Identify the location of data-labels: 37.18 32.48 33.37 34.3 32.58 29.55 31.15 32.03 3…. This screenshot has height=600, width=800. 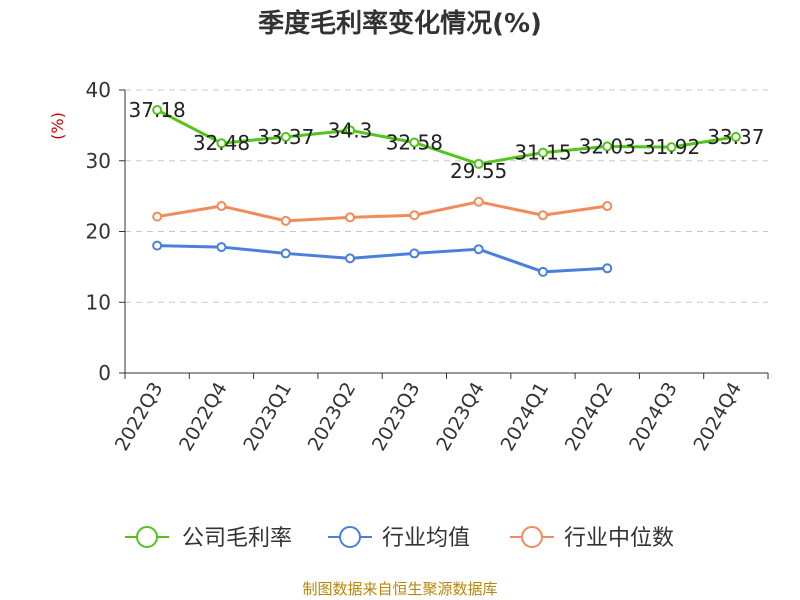
(447, 140).